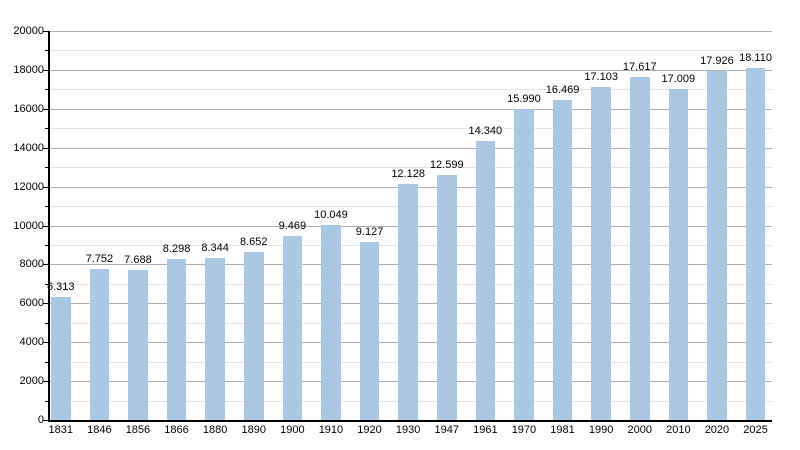  I want to click on x-tick-label: 2000, so click(639, 430).